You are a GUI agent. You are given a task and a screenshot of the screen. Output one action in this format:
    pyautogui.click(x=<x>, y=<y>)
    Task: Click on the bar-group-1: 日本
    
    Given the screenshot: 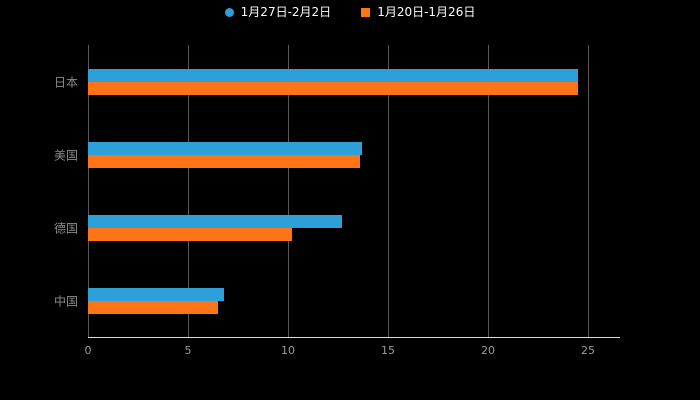 What is the action you would take?
    pyautogui.click(x=337, y=81)
    